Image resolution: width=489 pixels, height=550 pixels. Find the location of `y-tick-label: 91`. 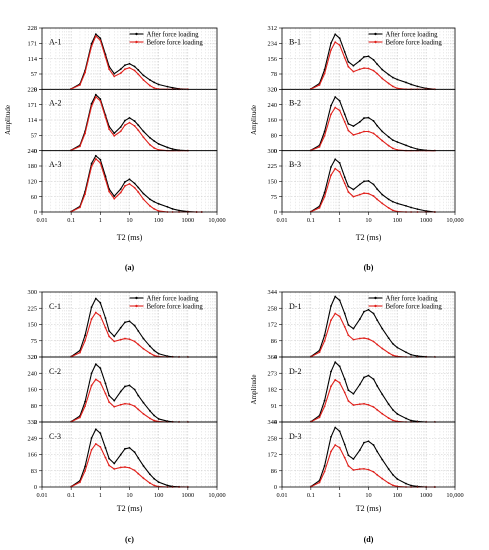

y-tick-label: 91 is located at coordinates (274, 406).